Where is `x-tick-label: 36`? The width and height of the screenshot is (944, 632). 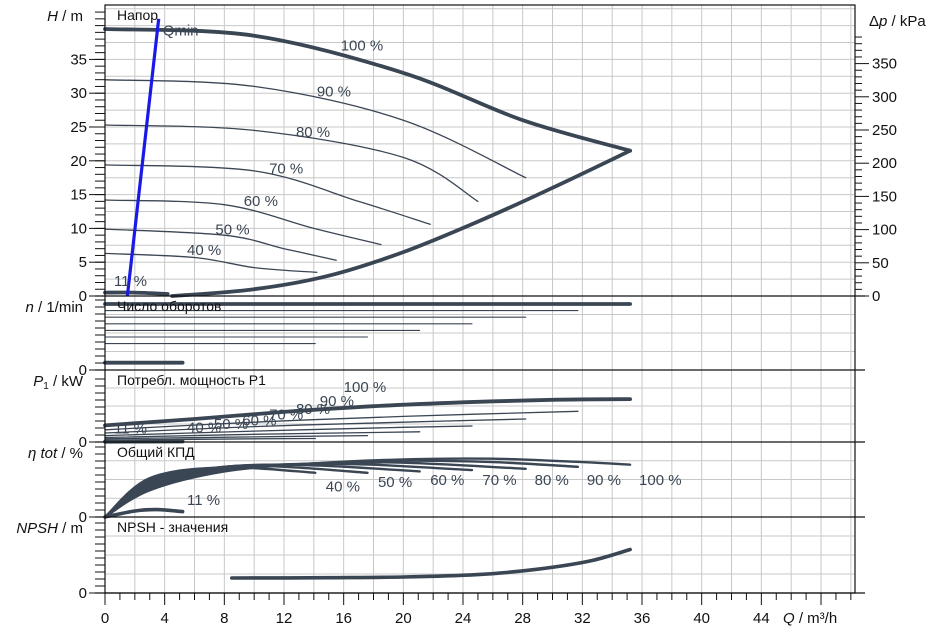
x-tick-label: 36 is located at coordinates (642, 618).